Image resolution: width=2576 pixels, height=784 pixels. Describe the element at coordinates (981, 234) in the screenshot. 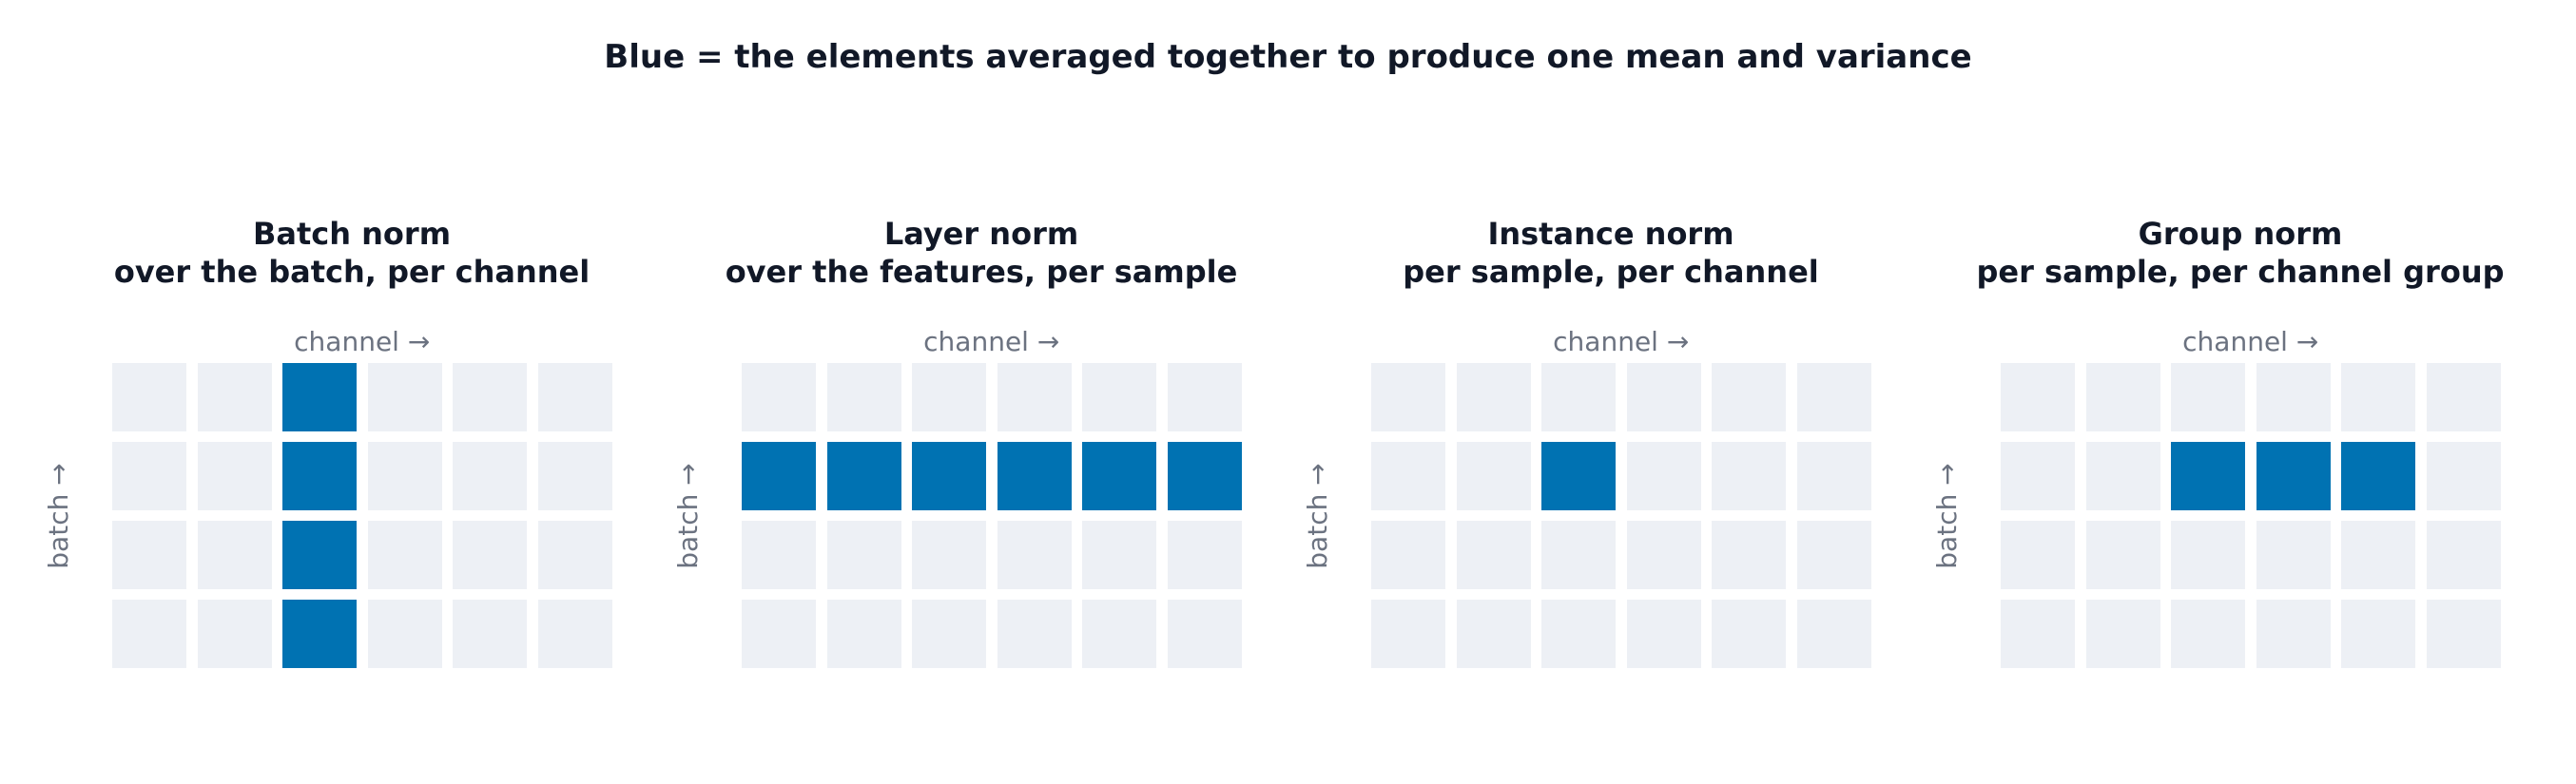

I see `panel-title: Layer norm` at that location.